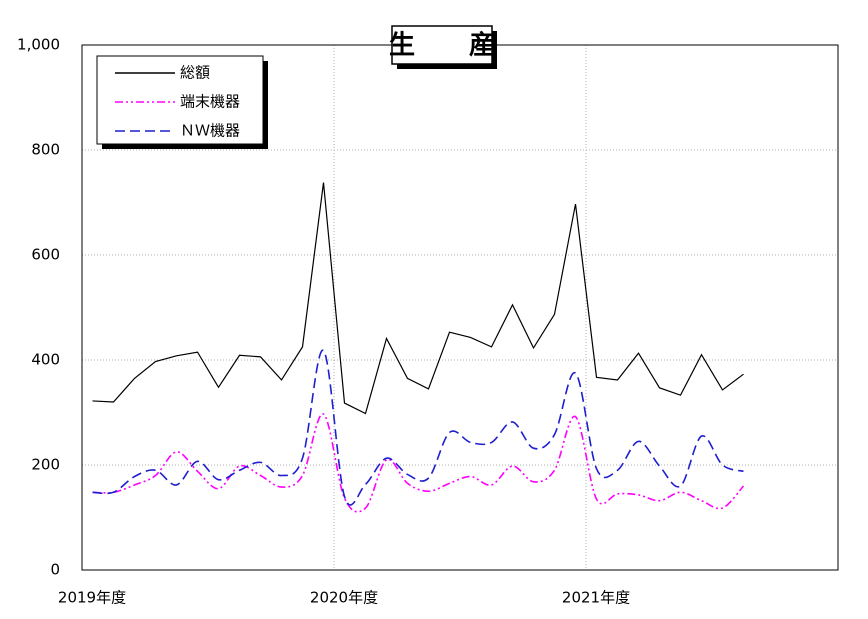 This screenshot has width=868, height=619. What do you see at coordinates (45, 360) in the screenshot?
I see `y-tick-label: 400` at bounding box center [45, 360].